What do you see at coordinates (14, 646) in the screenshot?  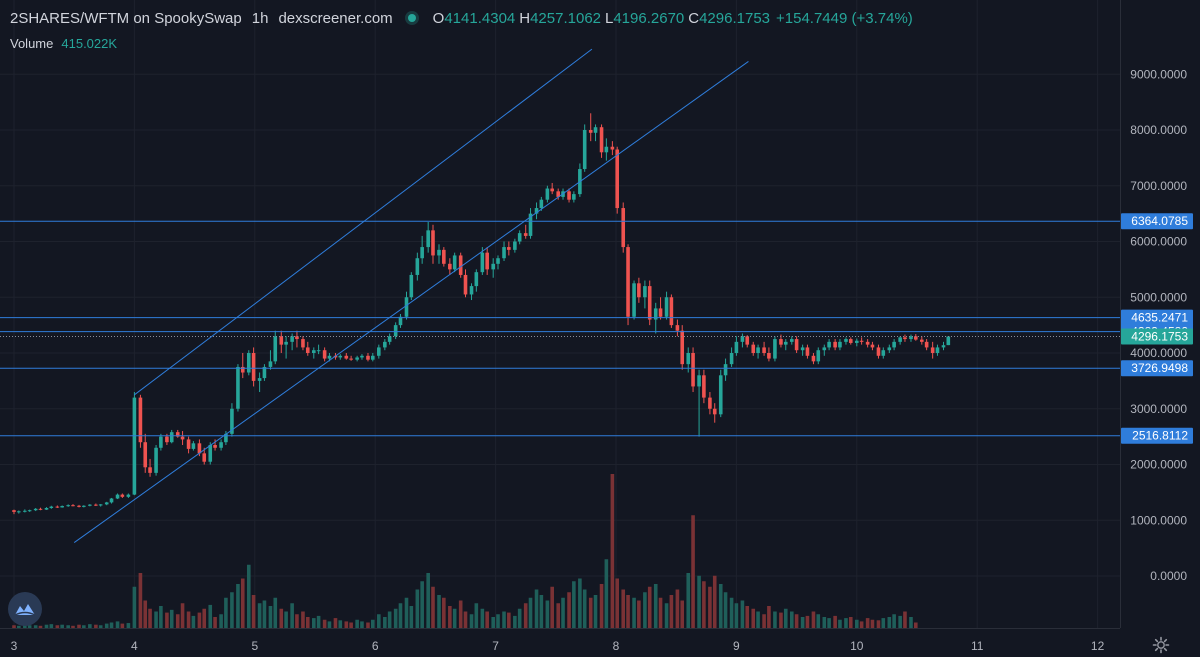 I see `time-tick-label: 3` at bounding box center [14, 646].